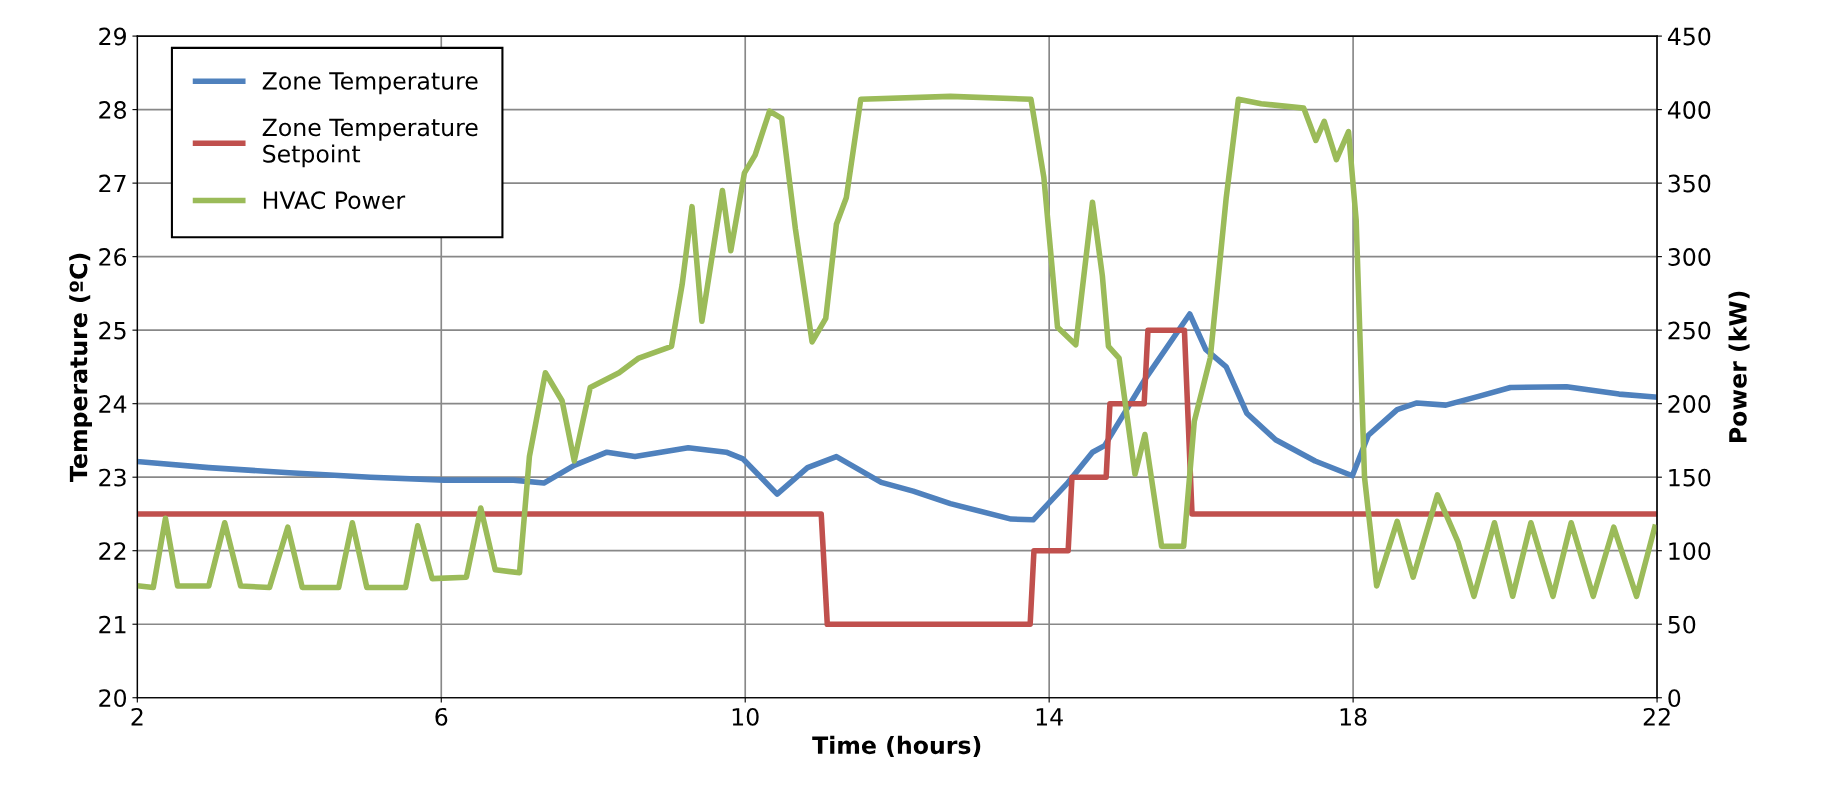 Image resolution: width=1831 pixels, height=802 pixels. What do you see at coordinates (113, 257) in the screenshot?
I see `y-tick-label: 26` at bounding box center [113, 257].